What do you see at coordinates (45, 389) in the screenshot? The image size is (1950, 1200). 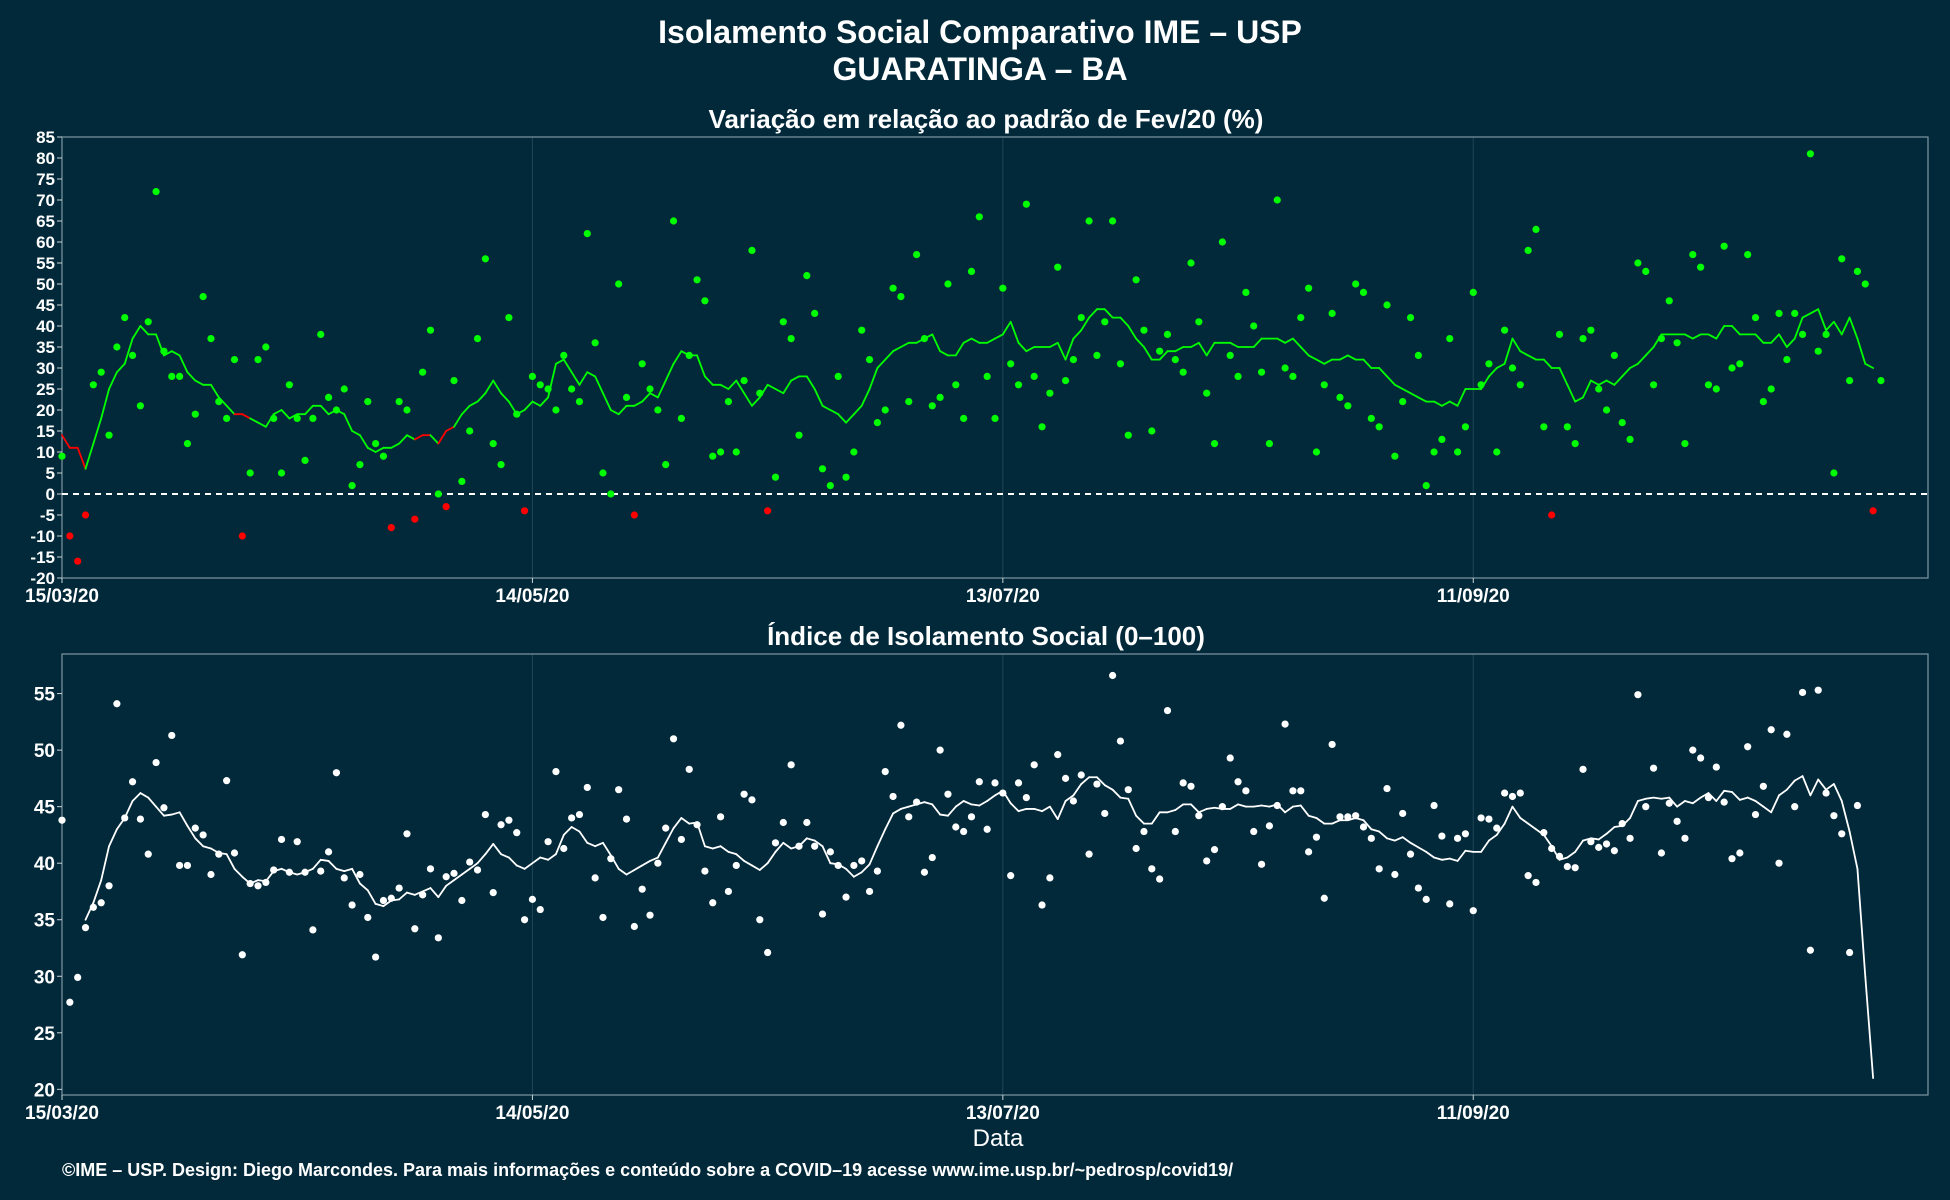 I see `y-tick-label: 25` at bounding box center [45, 389].